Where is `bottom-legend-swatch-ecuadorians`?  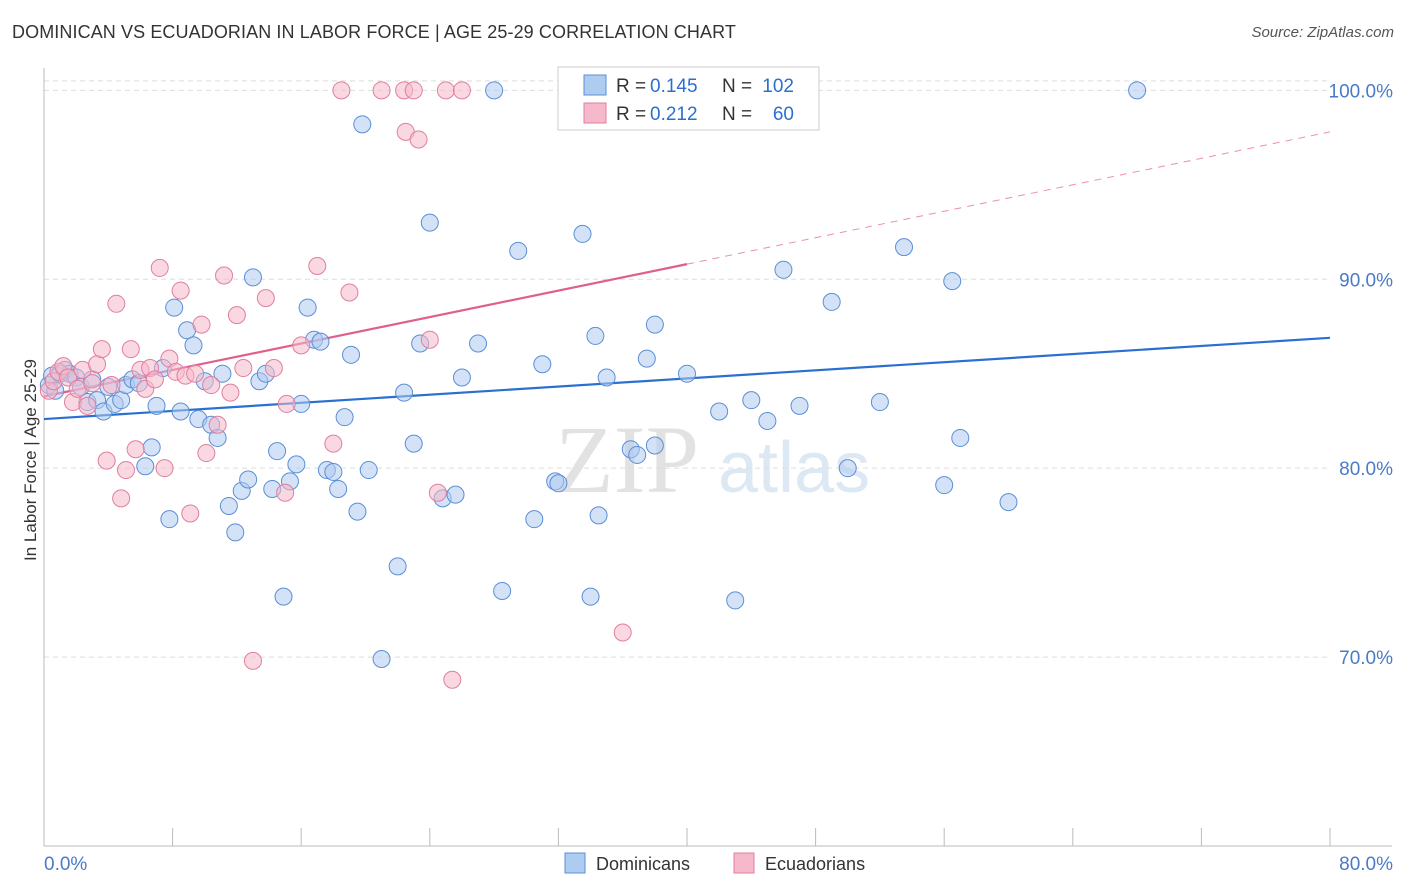
bottom-legend-swatch-ecuadorians is located at coordinates (744, 863).